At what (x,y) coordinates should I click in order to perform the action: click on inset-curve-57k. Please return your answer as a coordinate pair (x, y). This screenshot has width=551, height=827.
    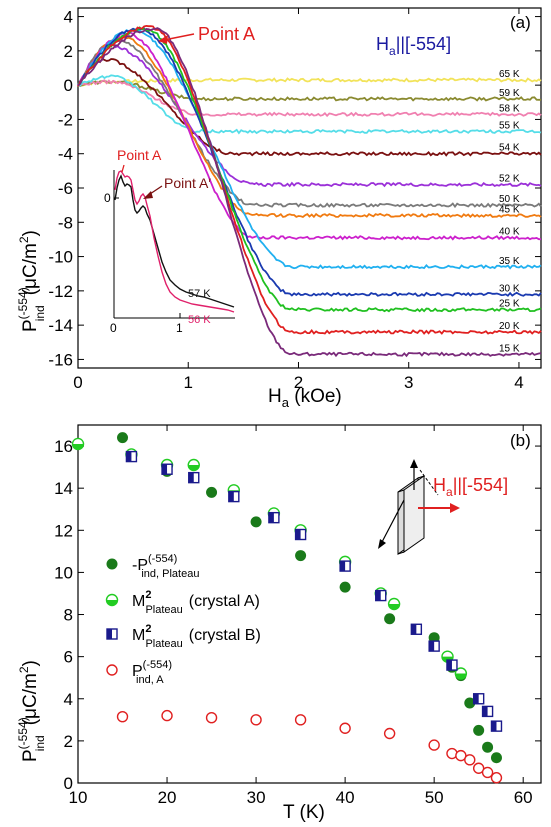
    Looking at the image, I should click on (174, 241).